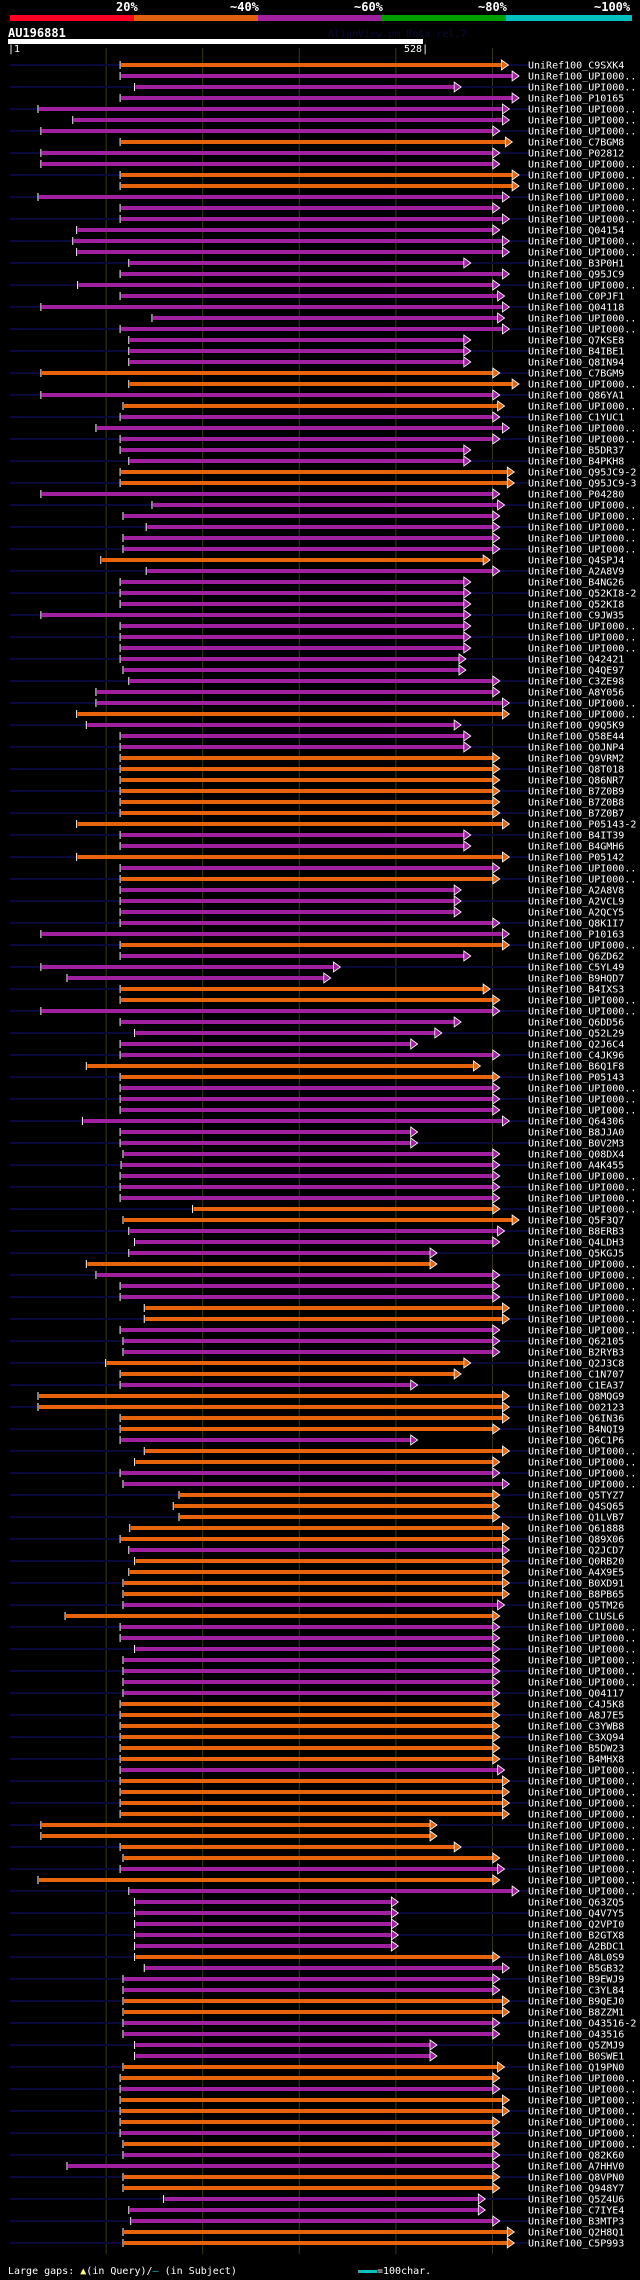 This screenshot has width=640, height=2280. What do you see at coordinates (576, 671) in the screenshot?
I see `hit-label: UniRef100_Q4QE97` at bounding box center [576, 671].